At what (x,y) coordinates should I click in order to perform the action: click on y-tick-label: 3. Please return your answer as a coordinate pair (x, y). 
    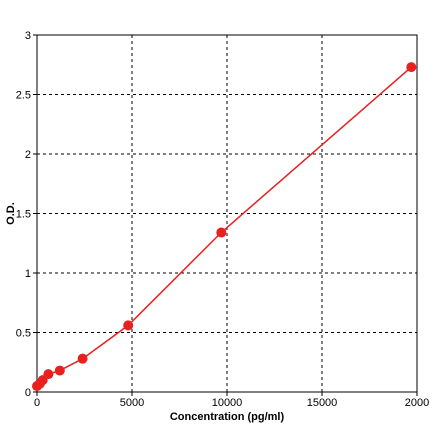
    Looking at the image, I should click on (28, 36).